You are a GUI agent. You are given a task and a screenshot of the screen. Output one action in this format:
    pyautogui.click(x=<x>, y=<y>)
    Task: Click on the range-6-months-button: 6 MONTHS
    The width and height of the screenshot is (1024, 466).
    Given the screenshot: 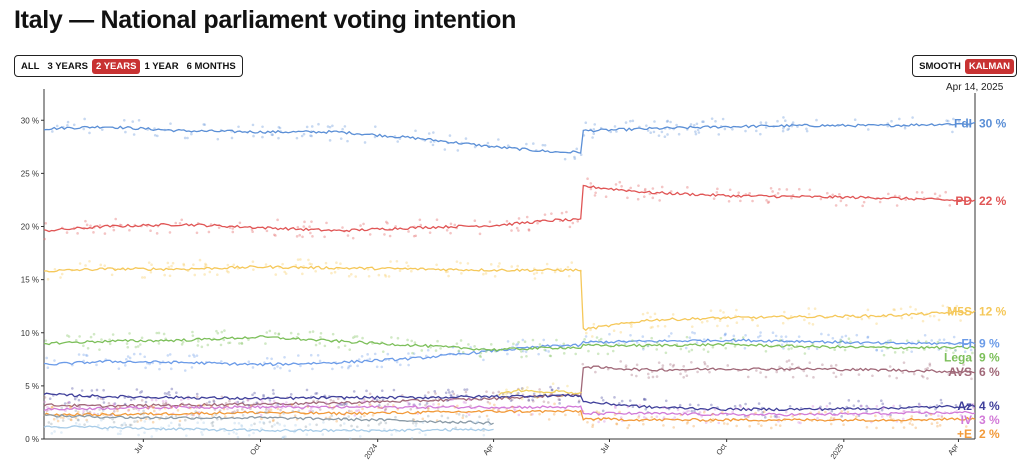 What is the action you would take?
    pyautogui.click(x=211, y=66)
    